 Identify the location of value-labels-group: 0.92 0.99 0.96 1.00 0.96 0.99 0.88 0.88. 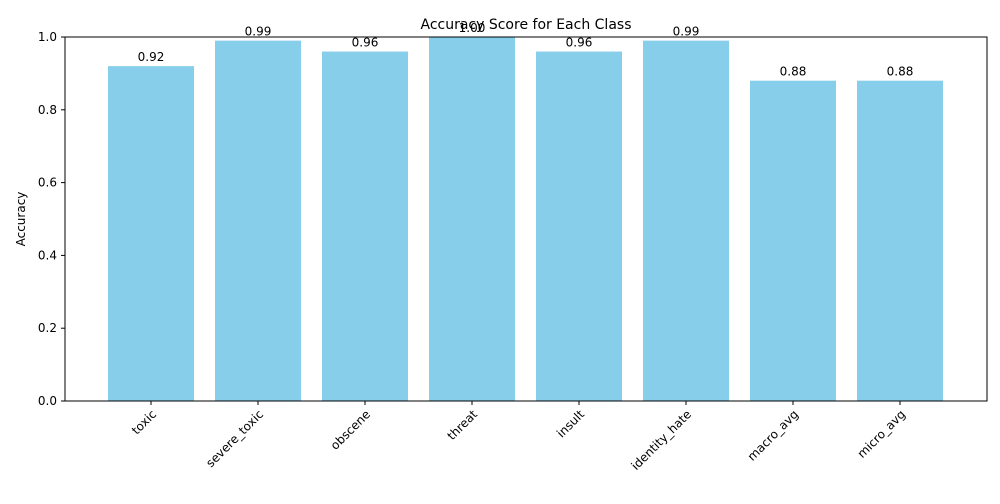
(526, 50).